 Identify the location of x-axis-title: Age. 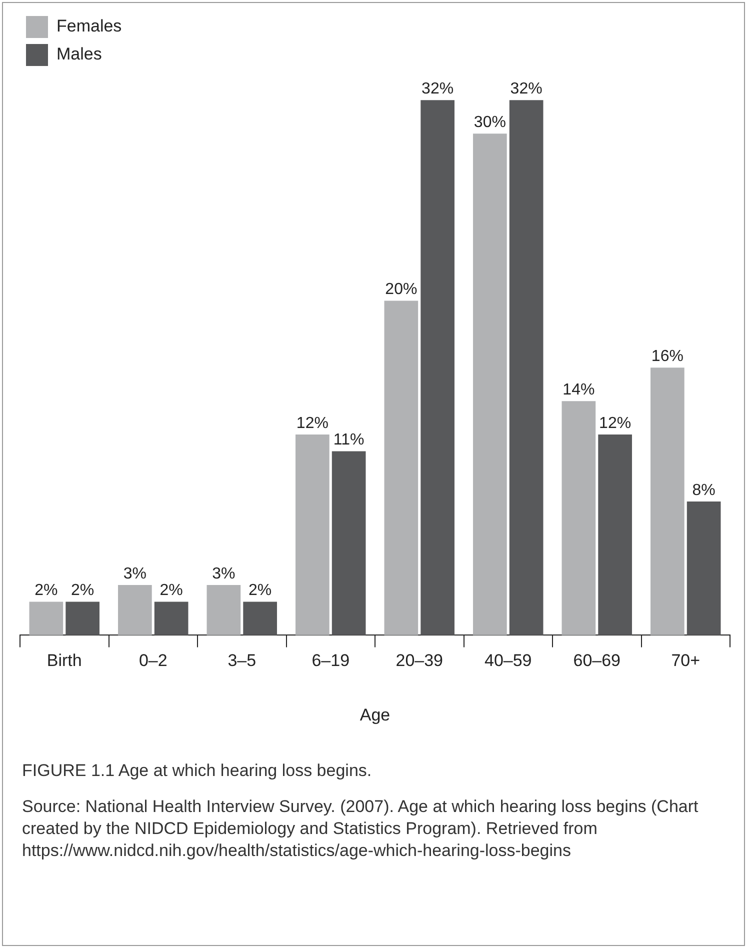
(375, 714).